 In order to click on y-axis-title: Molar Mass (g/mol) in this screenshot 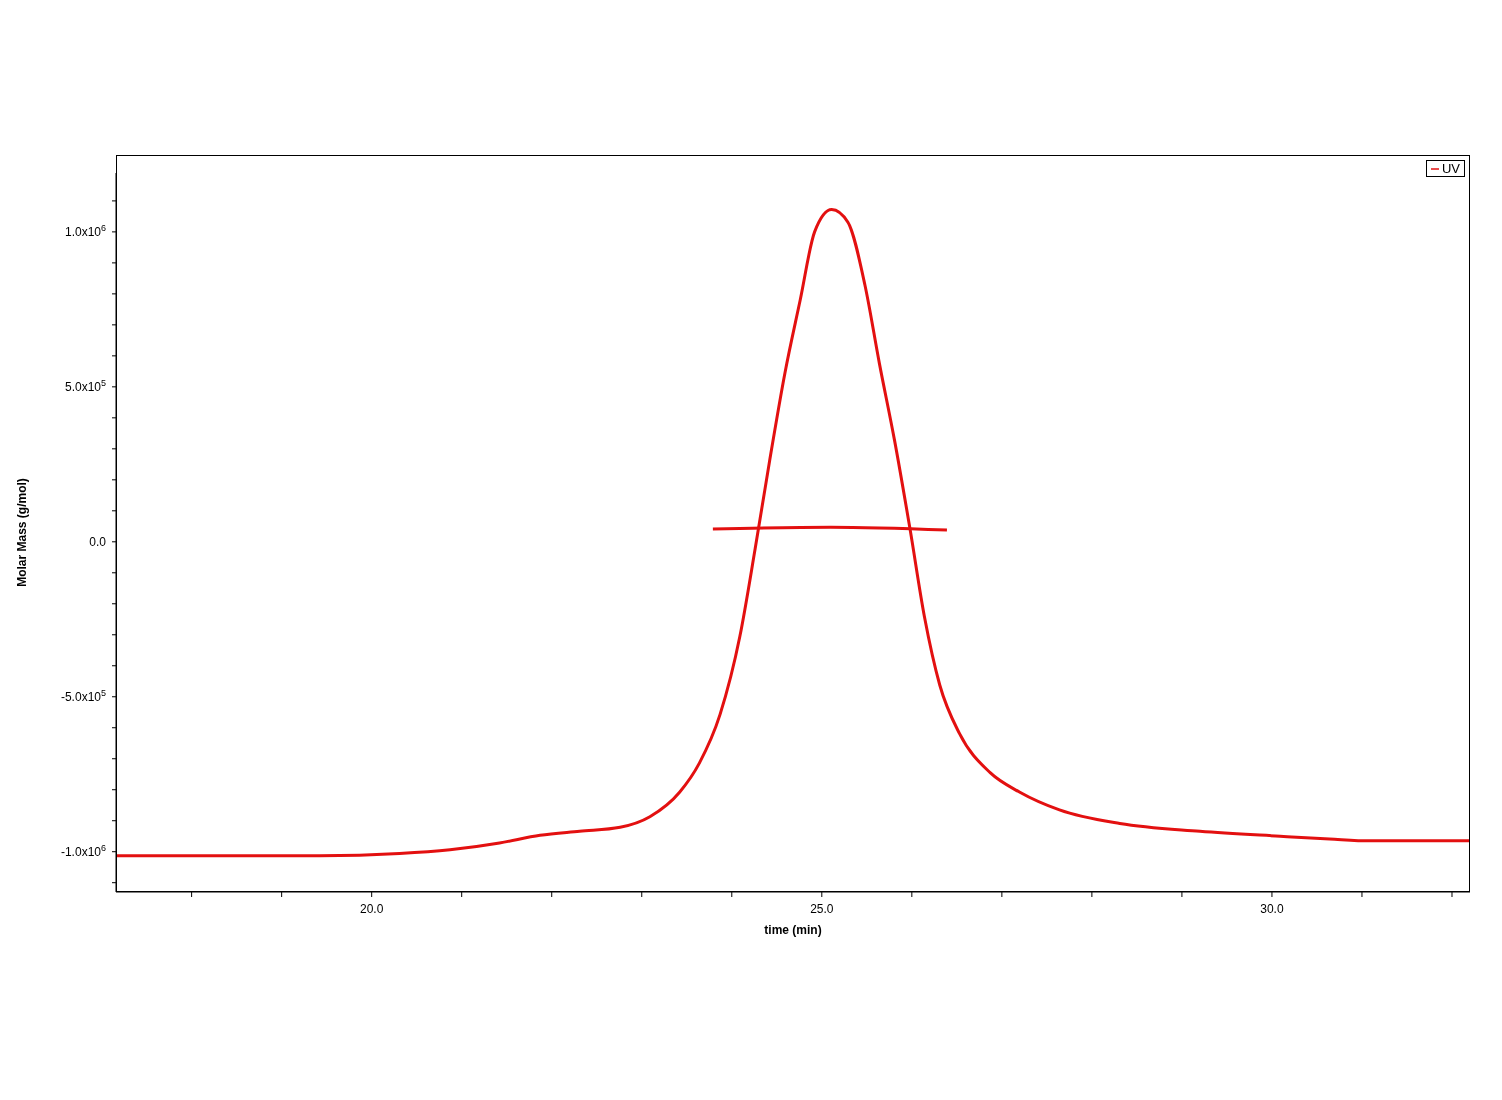, I will do `click(22, 532)`.